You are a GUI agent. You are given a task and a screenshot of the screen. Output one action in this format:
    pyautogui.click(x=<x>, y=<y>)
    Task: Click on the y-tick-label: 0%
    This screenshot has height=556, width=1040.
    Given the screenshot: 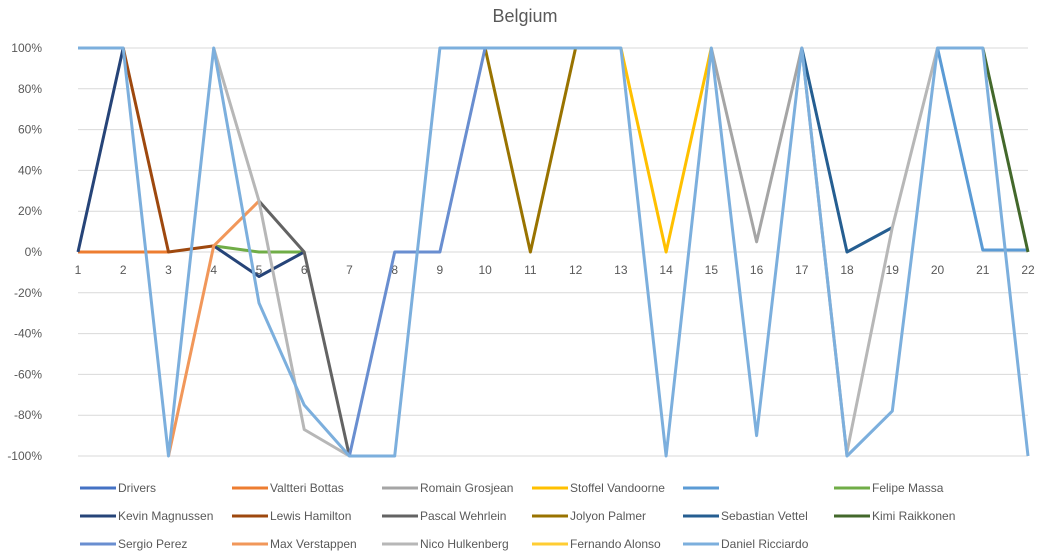 What is the action you would take?
    pyautogui.click(x=34, y=252)
    